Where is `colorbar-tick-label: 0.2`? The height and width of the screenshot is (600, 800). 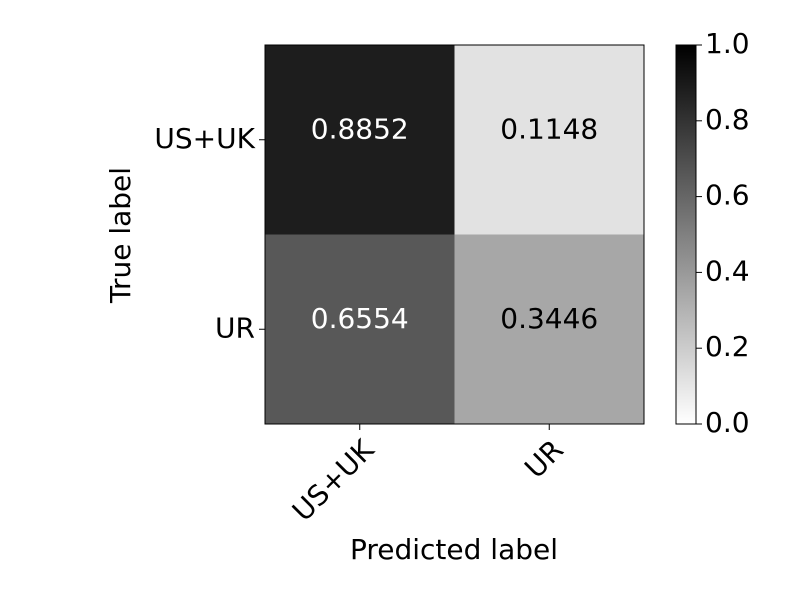 colorbar-tick-label: 0.2 is located at coordinates (727, 346).